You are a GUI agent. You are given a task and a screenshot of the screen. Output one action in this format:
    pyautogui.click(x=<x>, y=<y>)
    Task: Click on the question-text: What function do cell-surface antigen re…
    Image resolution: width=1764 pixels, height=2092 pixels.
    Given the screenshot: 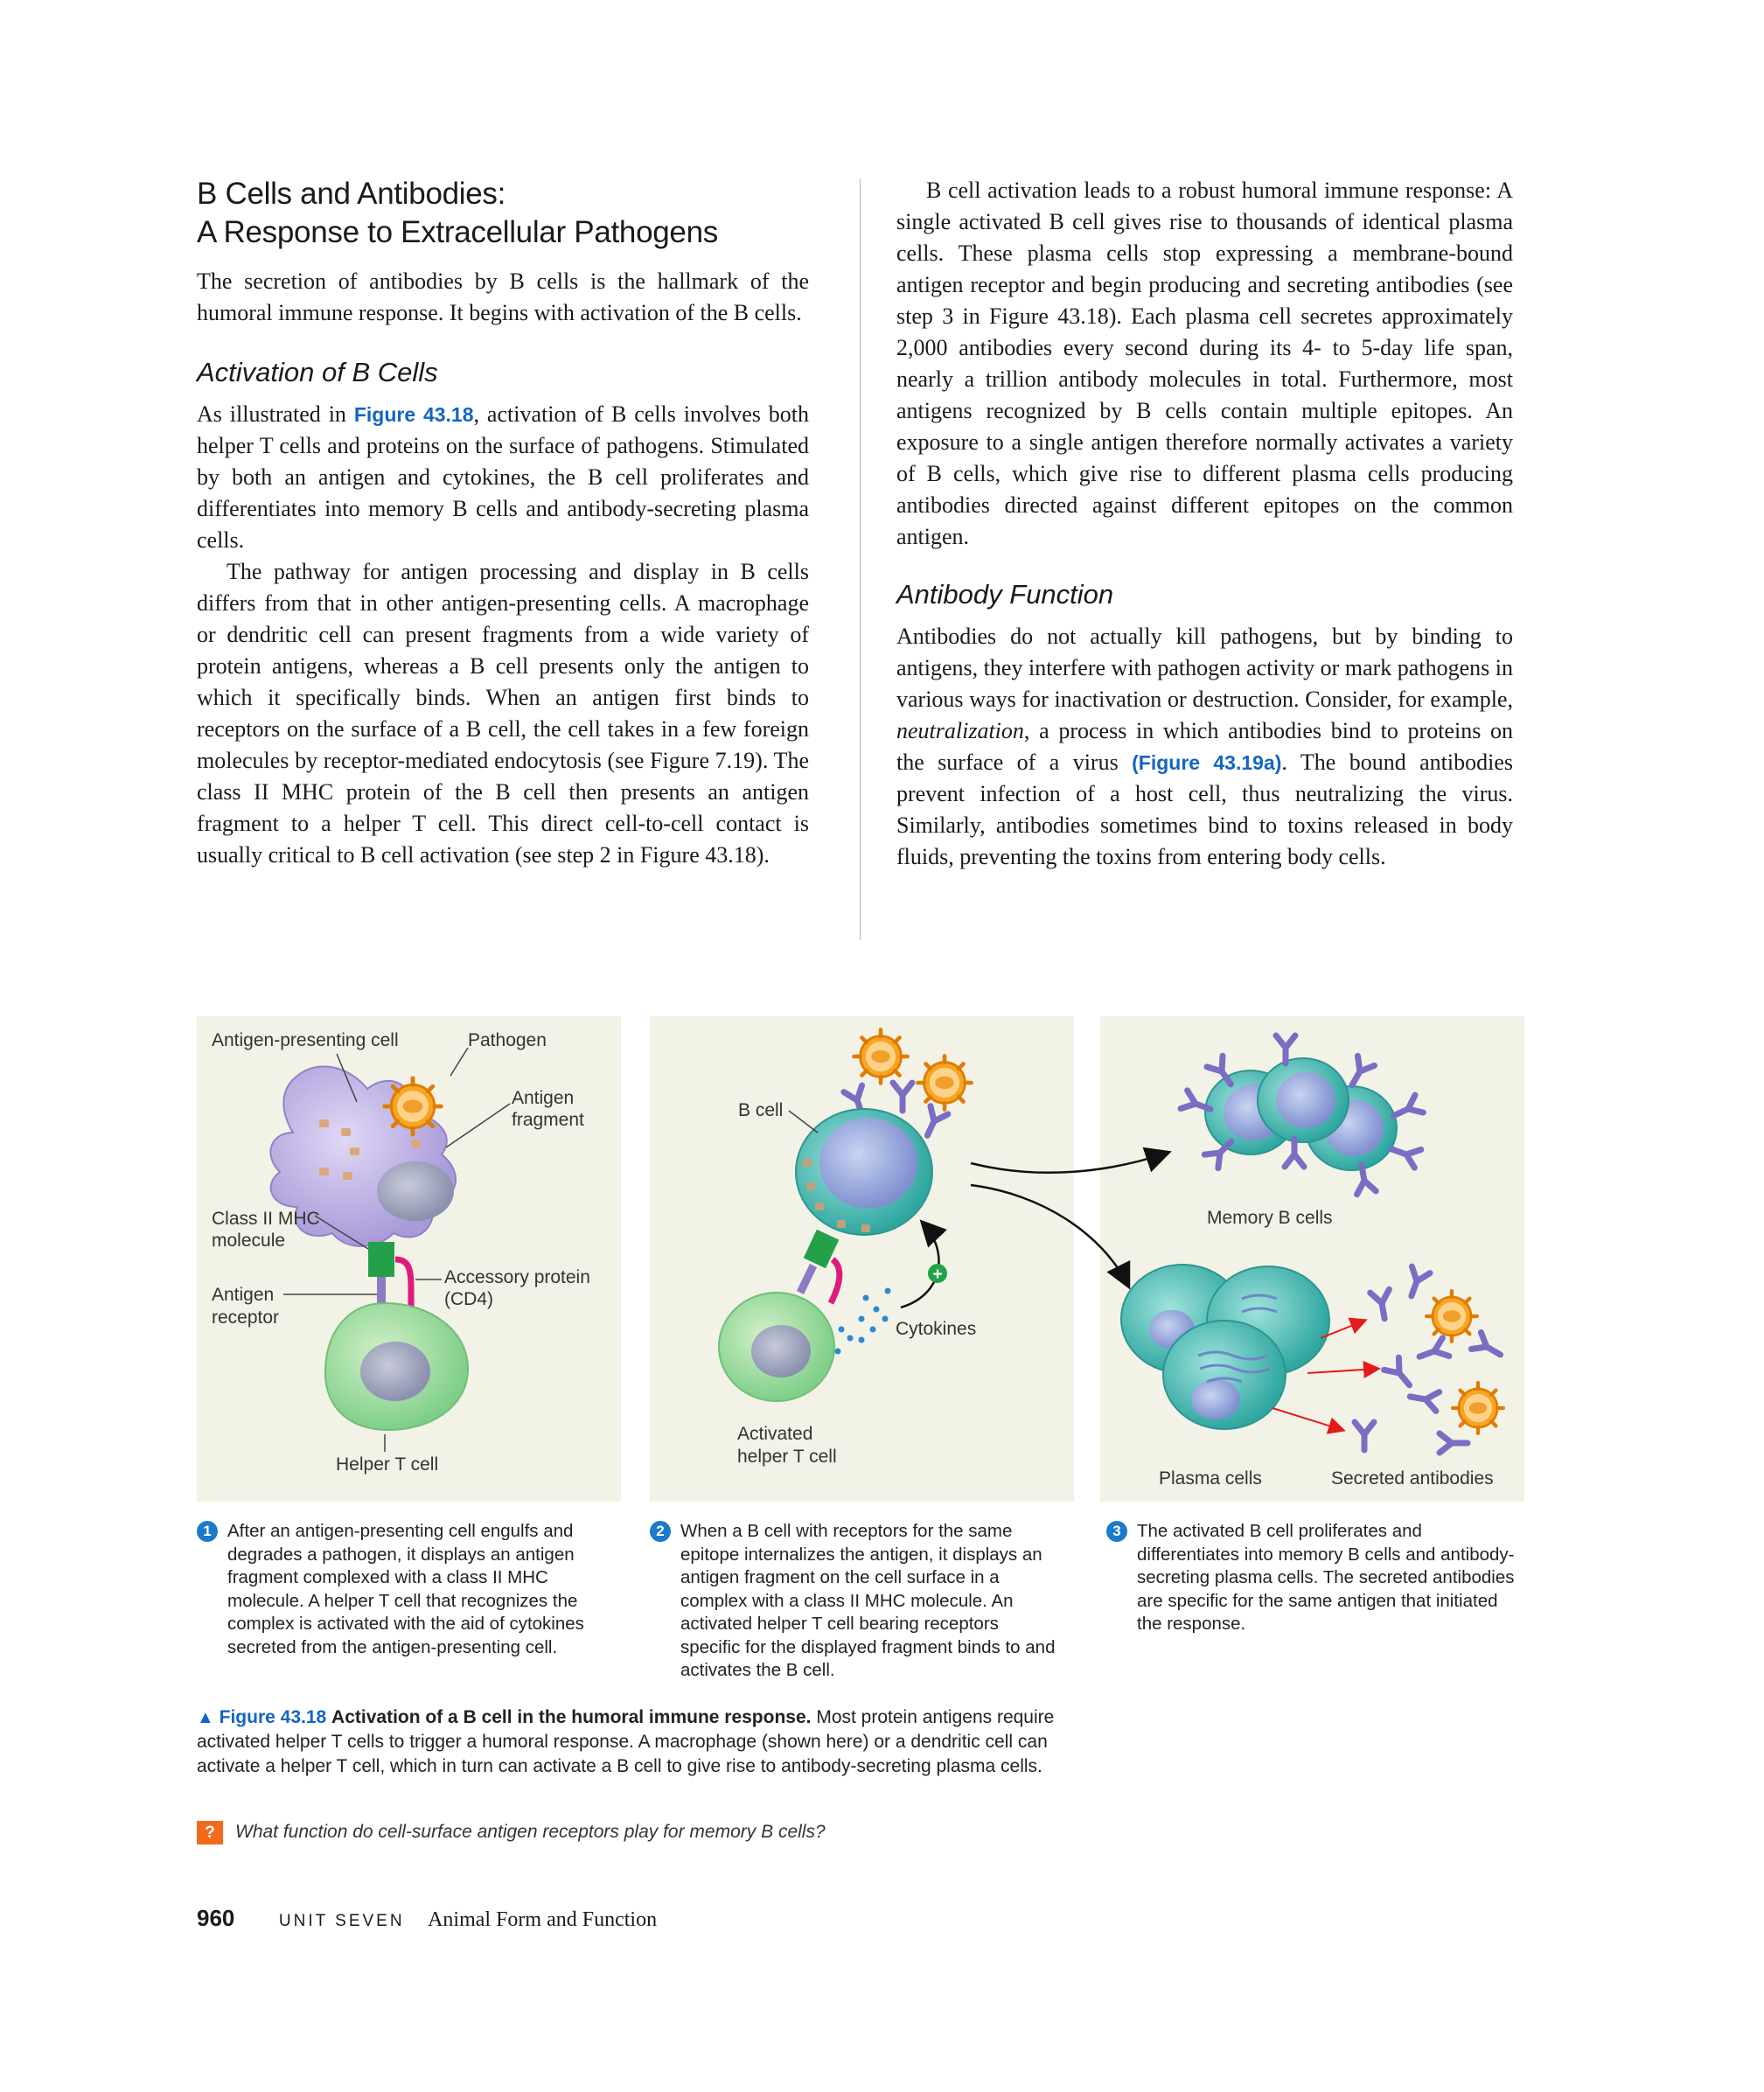 What is the action you would take?
    pyautogui.click(x=530, y=1832)
    